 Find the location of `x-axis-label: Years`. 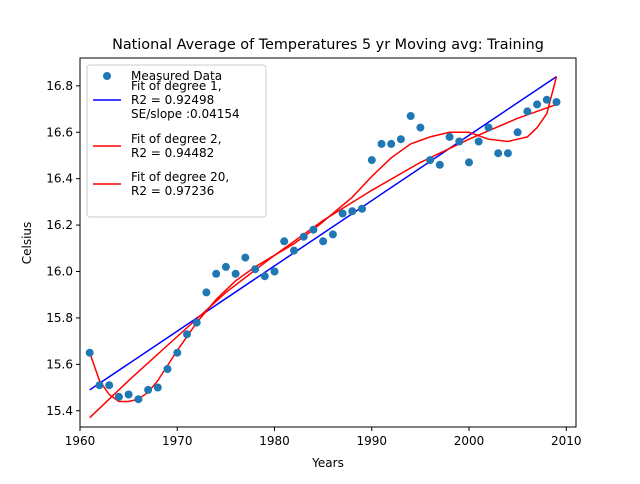

x-axis-label: Years is located at coordinates (327, 463).